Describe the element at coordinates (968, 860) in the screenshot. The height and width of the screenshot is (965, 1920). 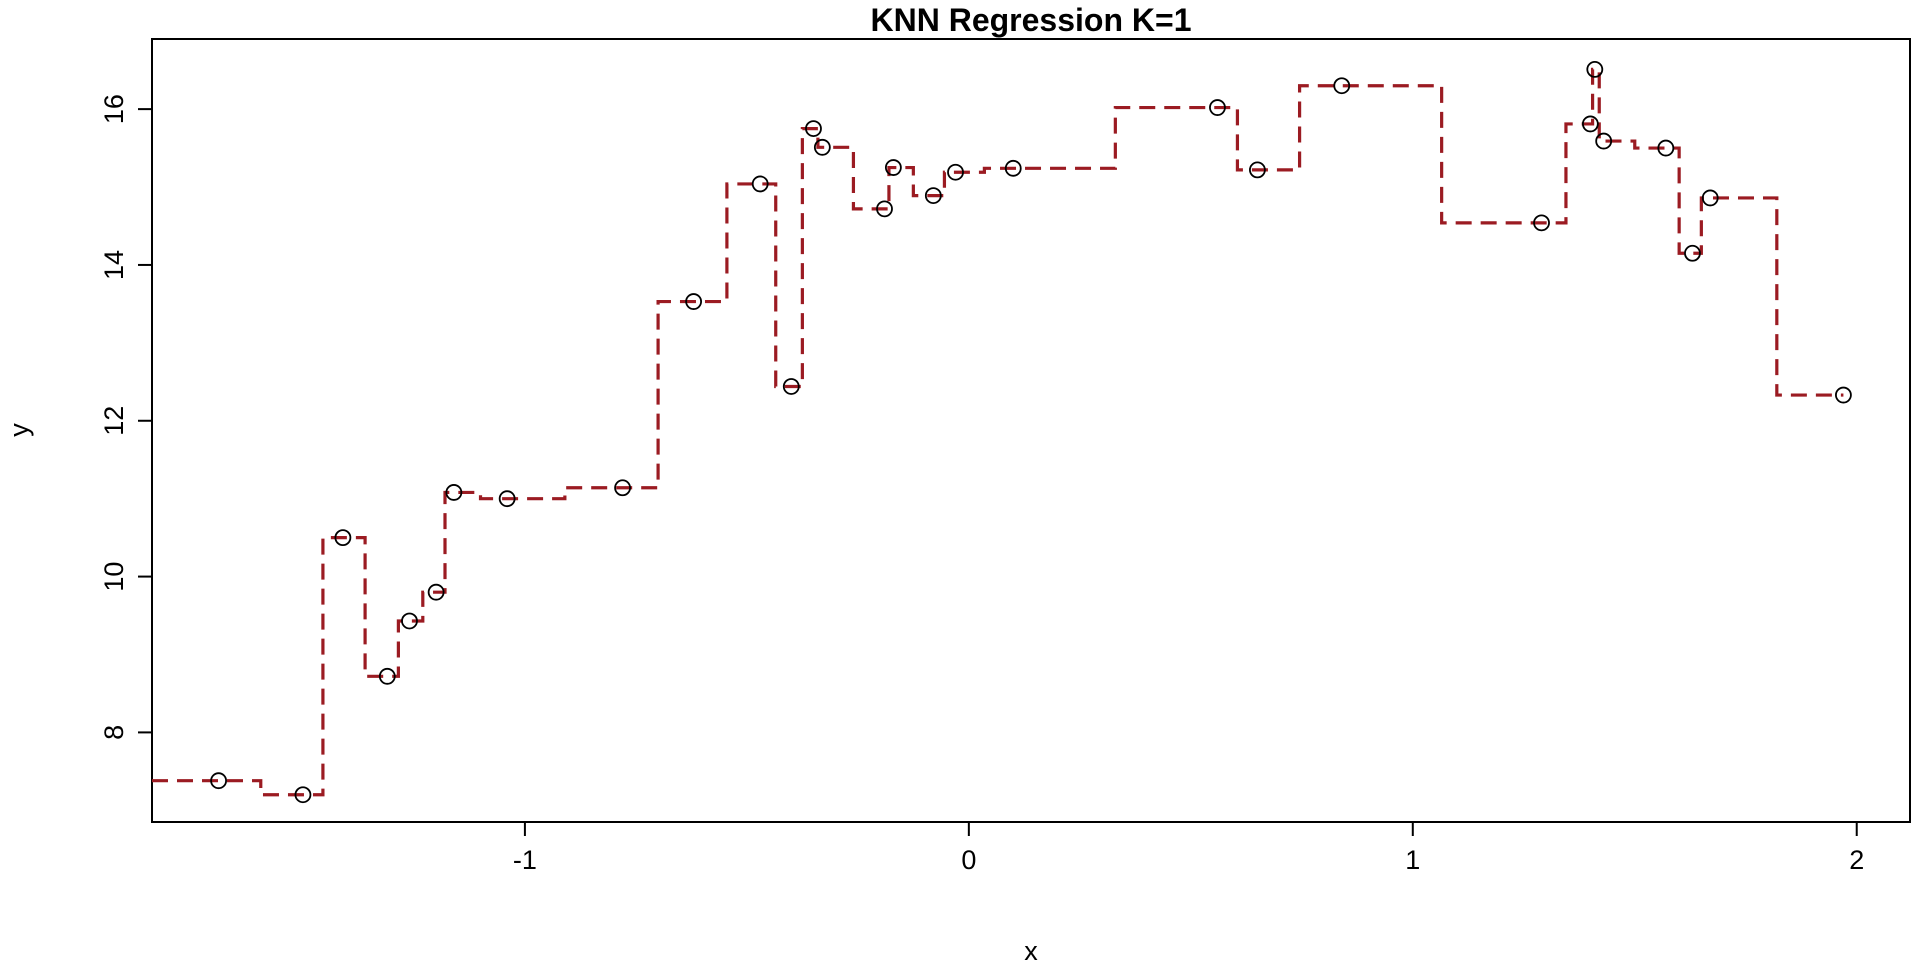
I see `x-tick-label-1: 0` at that location.